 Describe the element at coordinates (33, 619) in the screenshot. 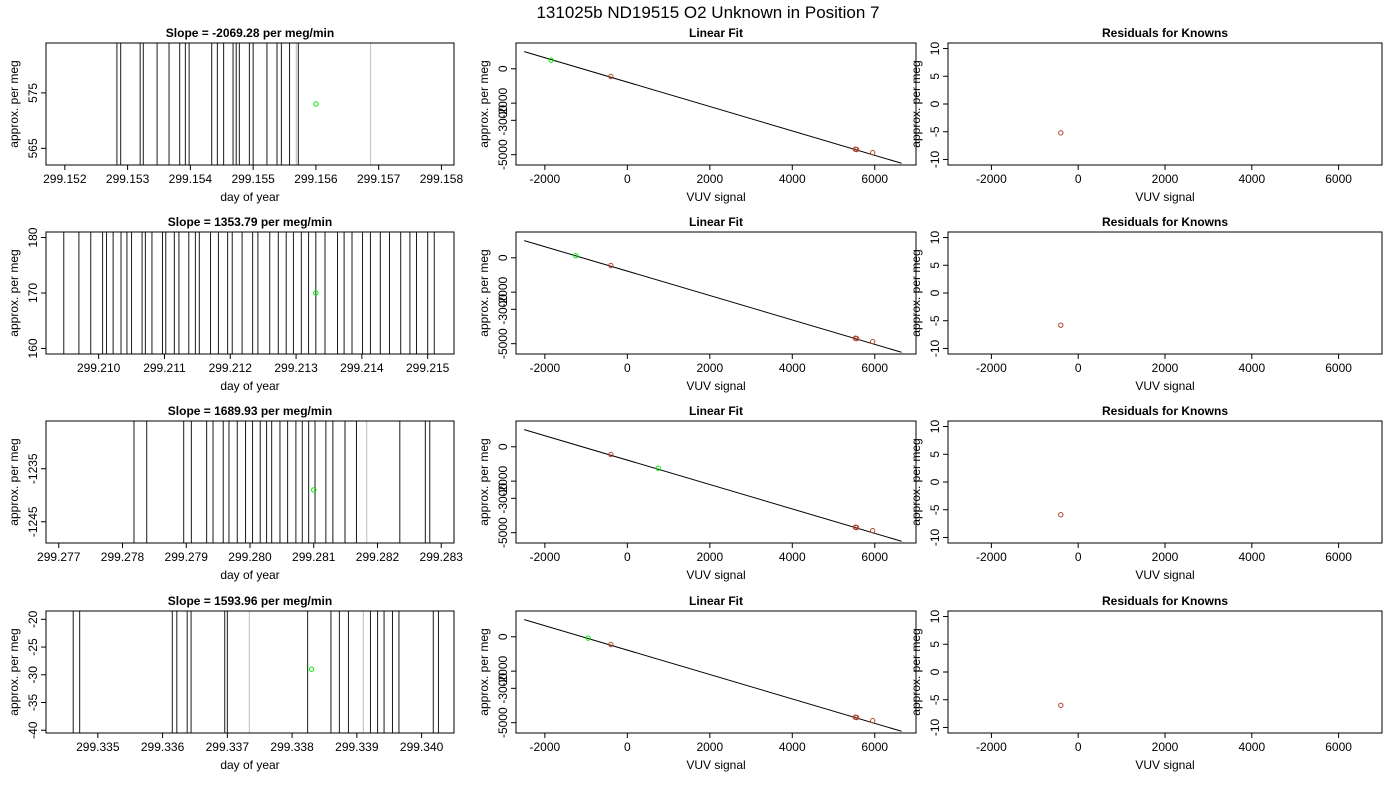

I see `y-tick-label: -20` at that location.